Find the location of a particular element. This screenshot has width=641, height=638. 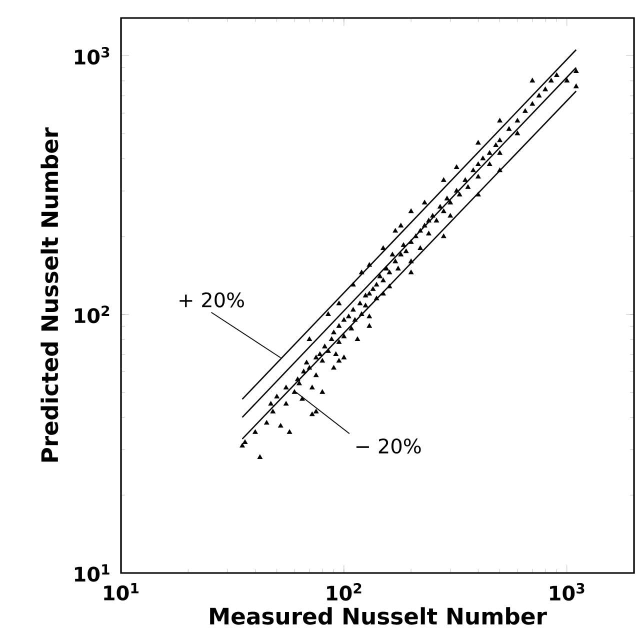

x-tick-label: 10$^{1}$ is located at coordinates (121, 592).